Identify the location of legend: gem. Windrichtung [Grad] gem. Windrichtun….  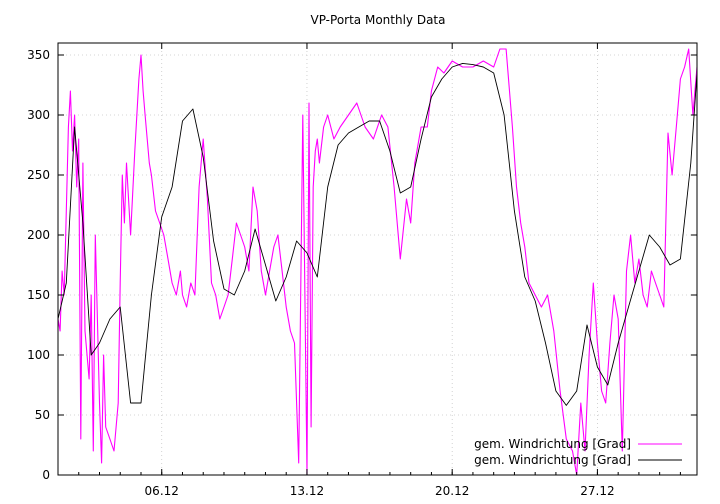
(578, 452).